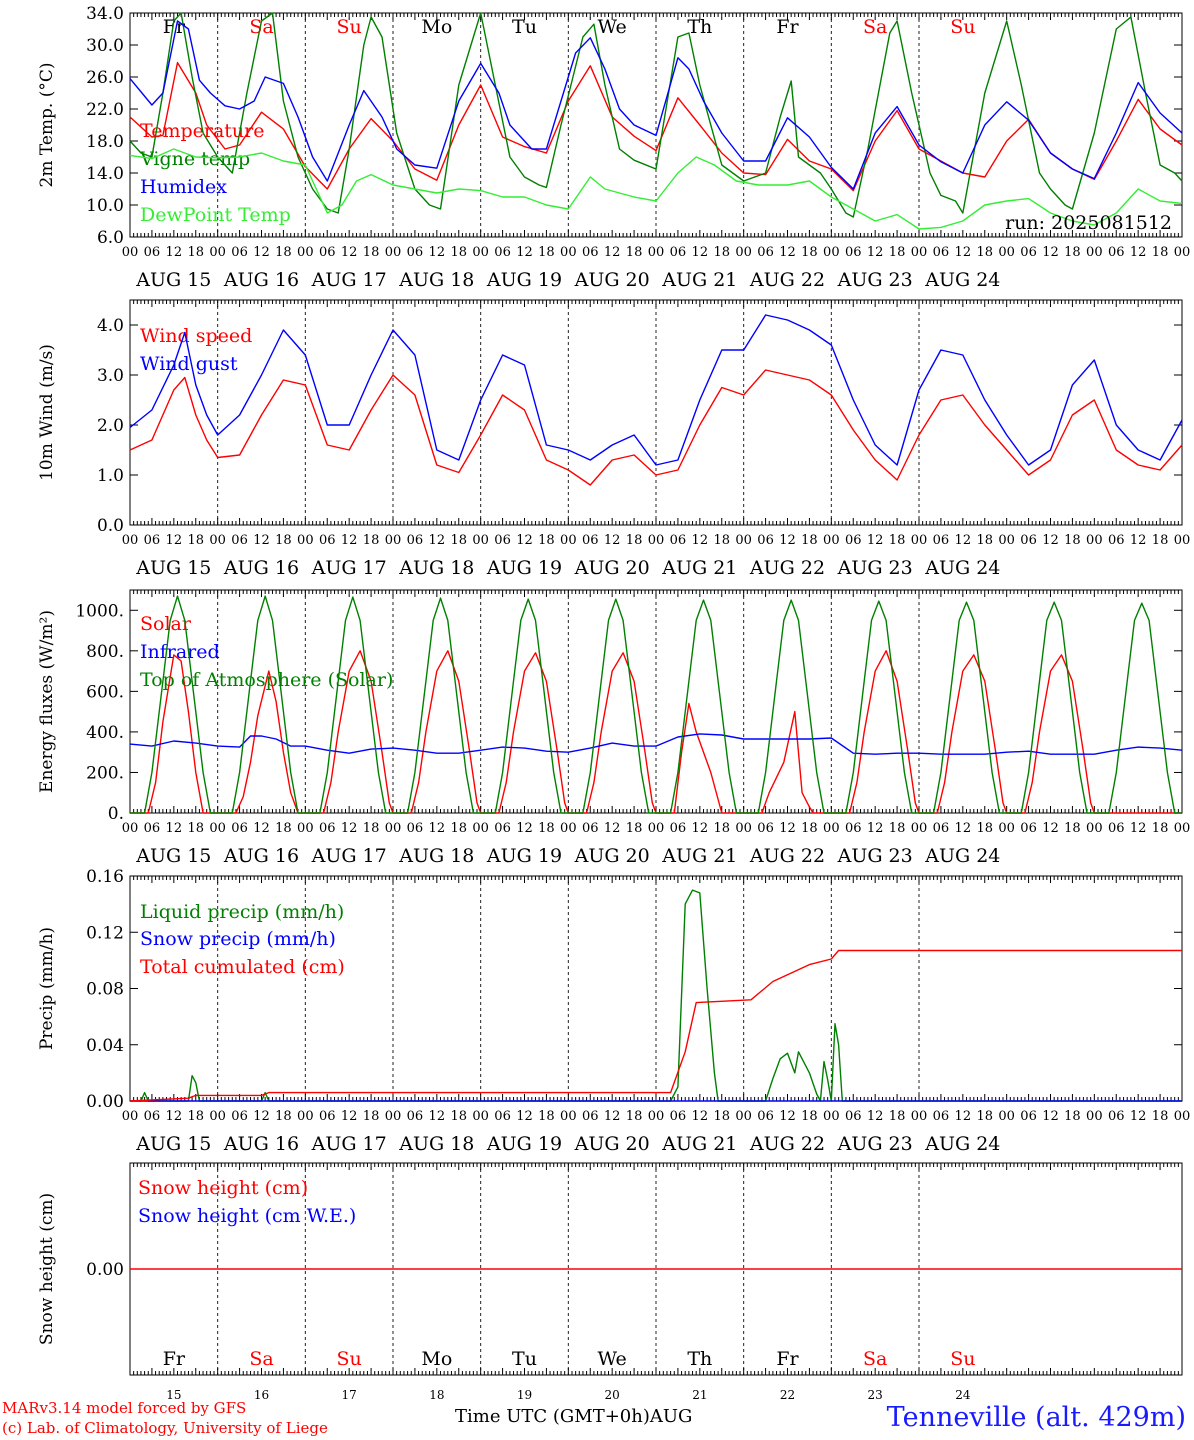 Image resolution: width=1194 pixels, height=1440 pixels. I want to click on run-annotation: run: 2025081512, so click(1088, 223).